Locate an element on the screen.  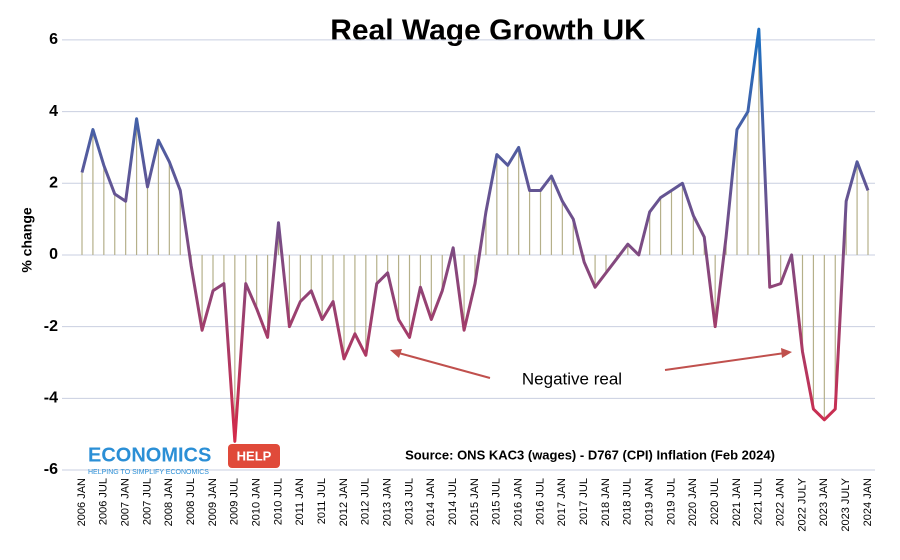
y-axis-label: % change is located at coordinates (27, 240).